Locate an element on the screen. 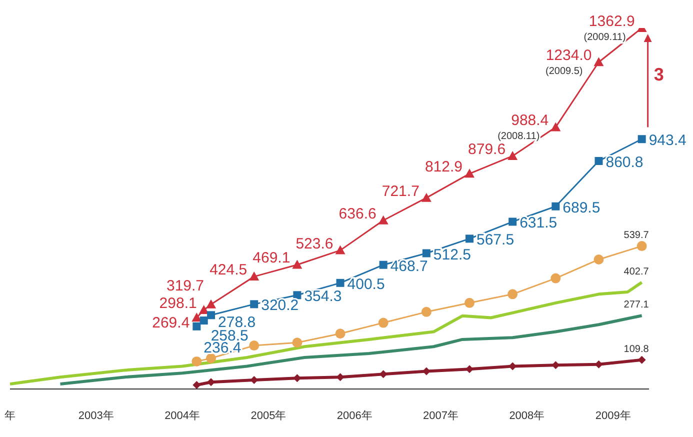  data-label: 567.5 is located at coordinates (495, 240).